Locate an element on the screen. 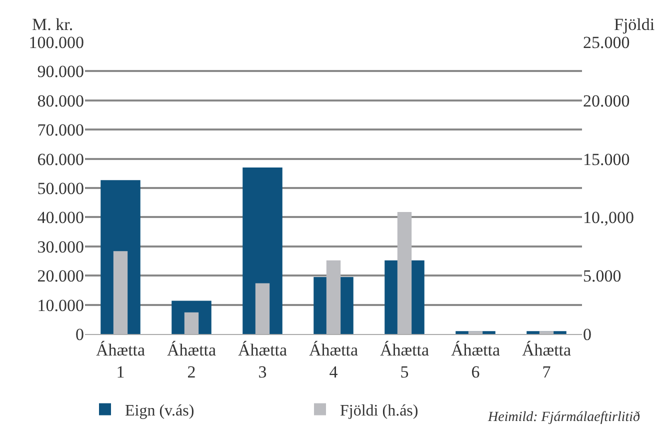  legend-label: Fjöldi (h.ás) is located at coordinates (379, 411).